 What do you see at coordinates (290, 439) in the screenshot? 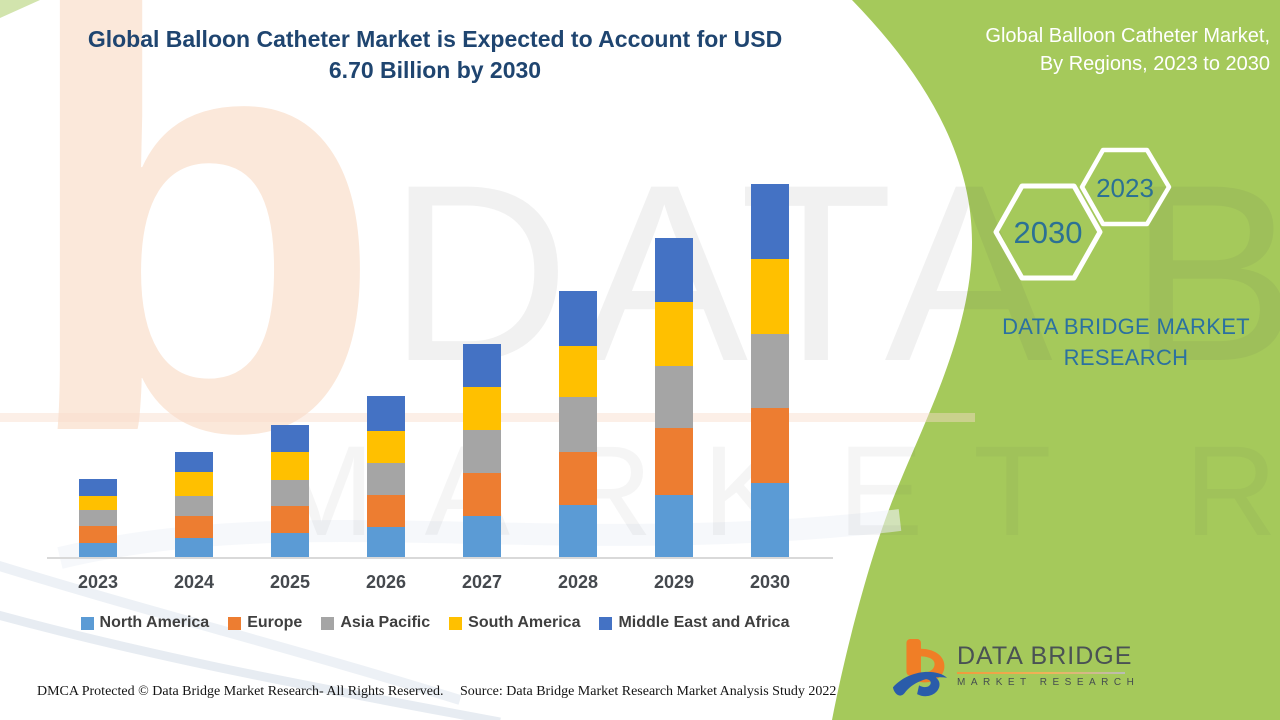
I see `bar-segment-2025-middle-east-and-africa` at bounding box center [290, 439].